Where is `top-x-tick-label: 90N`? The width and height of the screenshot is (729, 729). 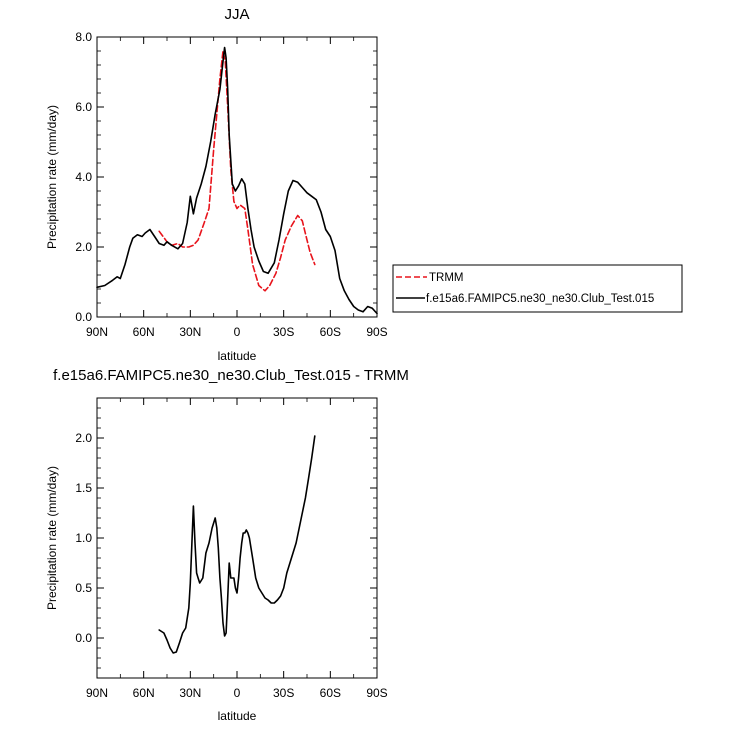 top-x-tick-label: 90N is located at coordinates (97, 332).